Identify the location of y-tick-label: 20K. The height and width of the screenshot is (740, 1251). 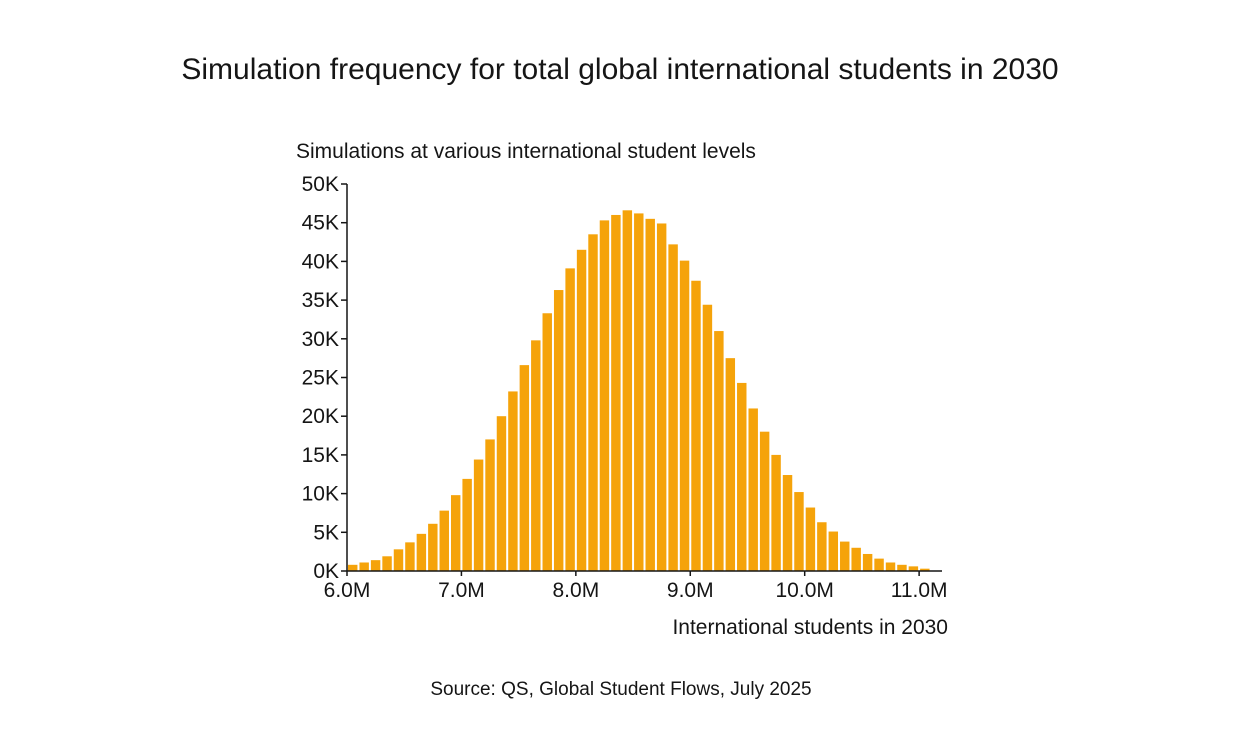
(320, 416).